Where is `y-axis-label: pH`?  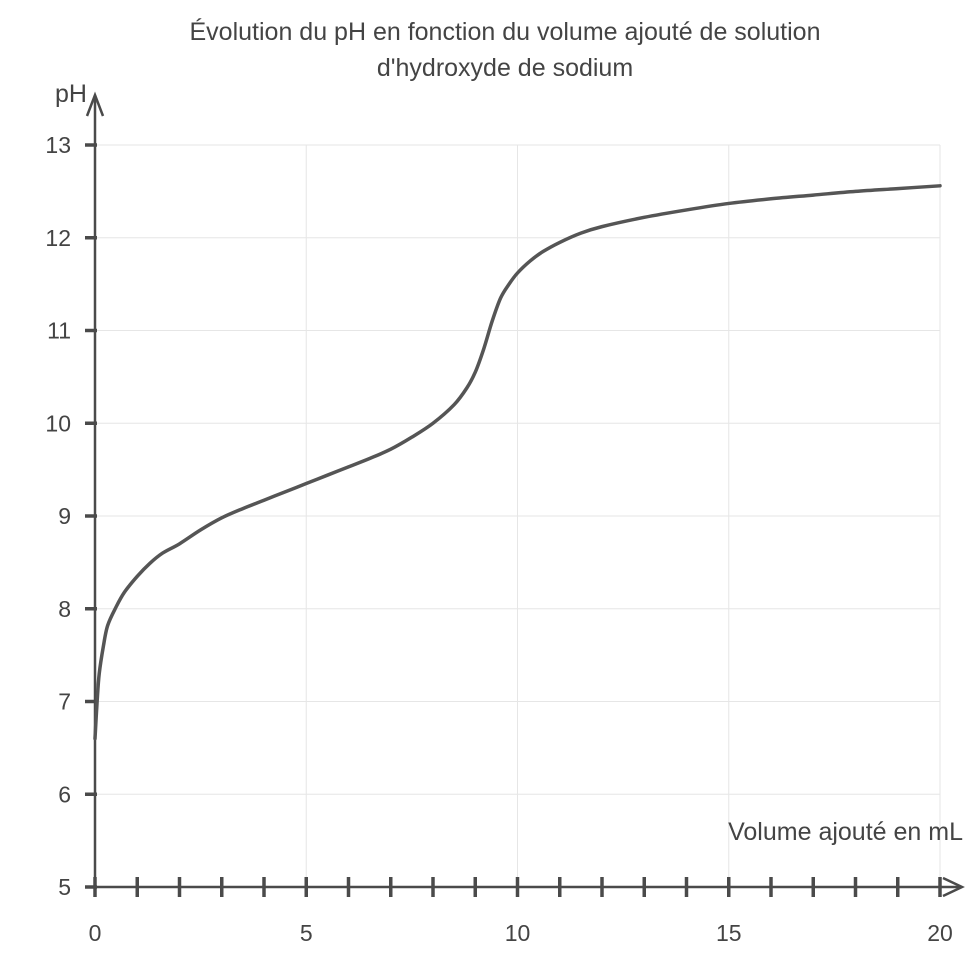 y-axis-label: pH is located at coordinates (71, 94).